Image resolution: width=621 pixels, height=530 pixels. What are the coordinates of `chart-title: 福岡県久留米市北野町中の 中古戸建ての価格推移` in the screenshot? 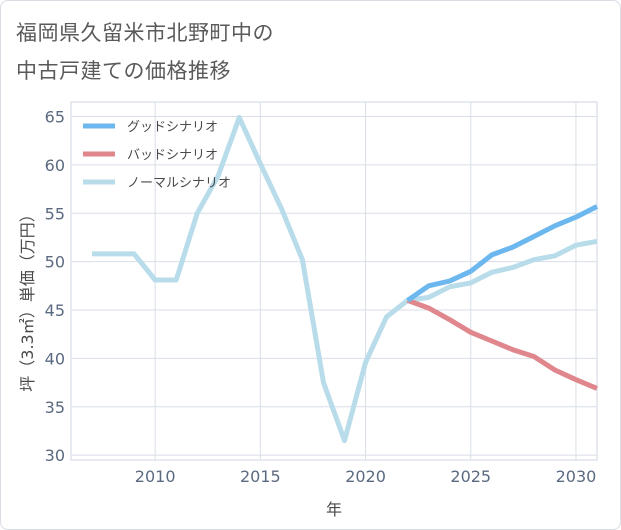 It's located at (145, 52).